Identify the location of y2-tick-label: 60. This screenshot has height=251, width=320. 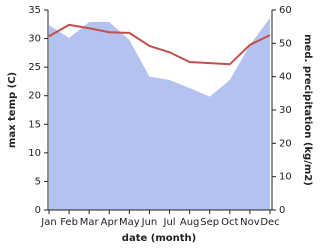
(285, 10).